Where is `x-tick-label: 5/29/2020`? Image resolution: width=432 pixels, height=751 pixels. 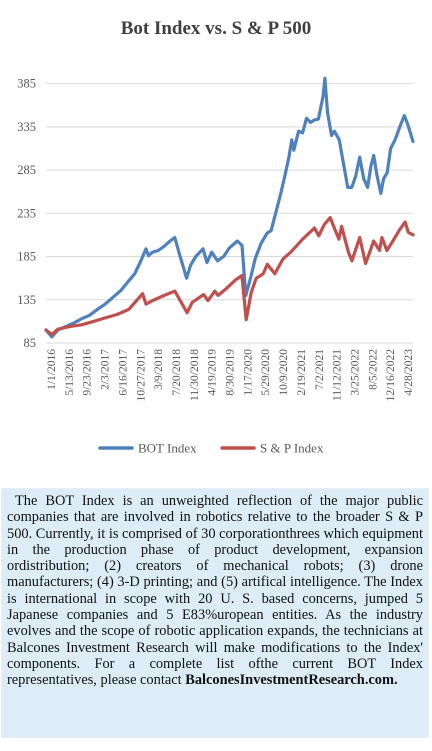 x-tick-label: 5/29/2020 is located at coordinates (266, 372).